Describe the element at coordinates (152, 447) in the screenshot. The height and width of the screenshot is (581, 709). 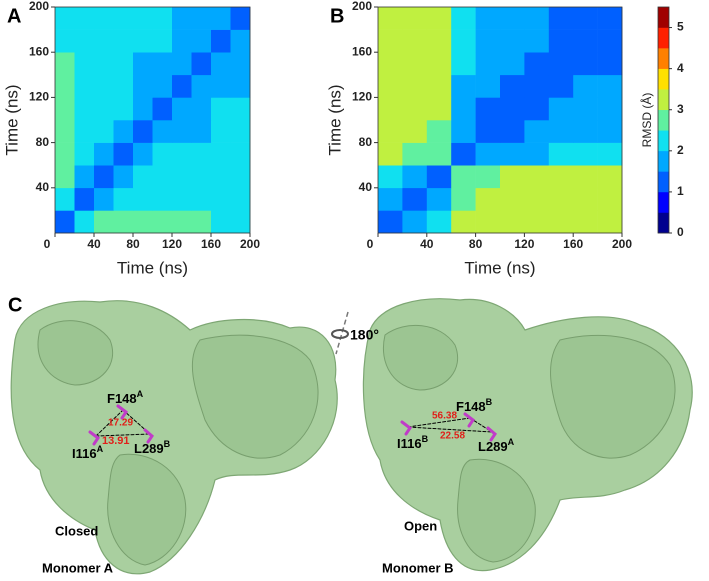
I see `residue-label: L289B` at that location.